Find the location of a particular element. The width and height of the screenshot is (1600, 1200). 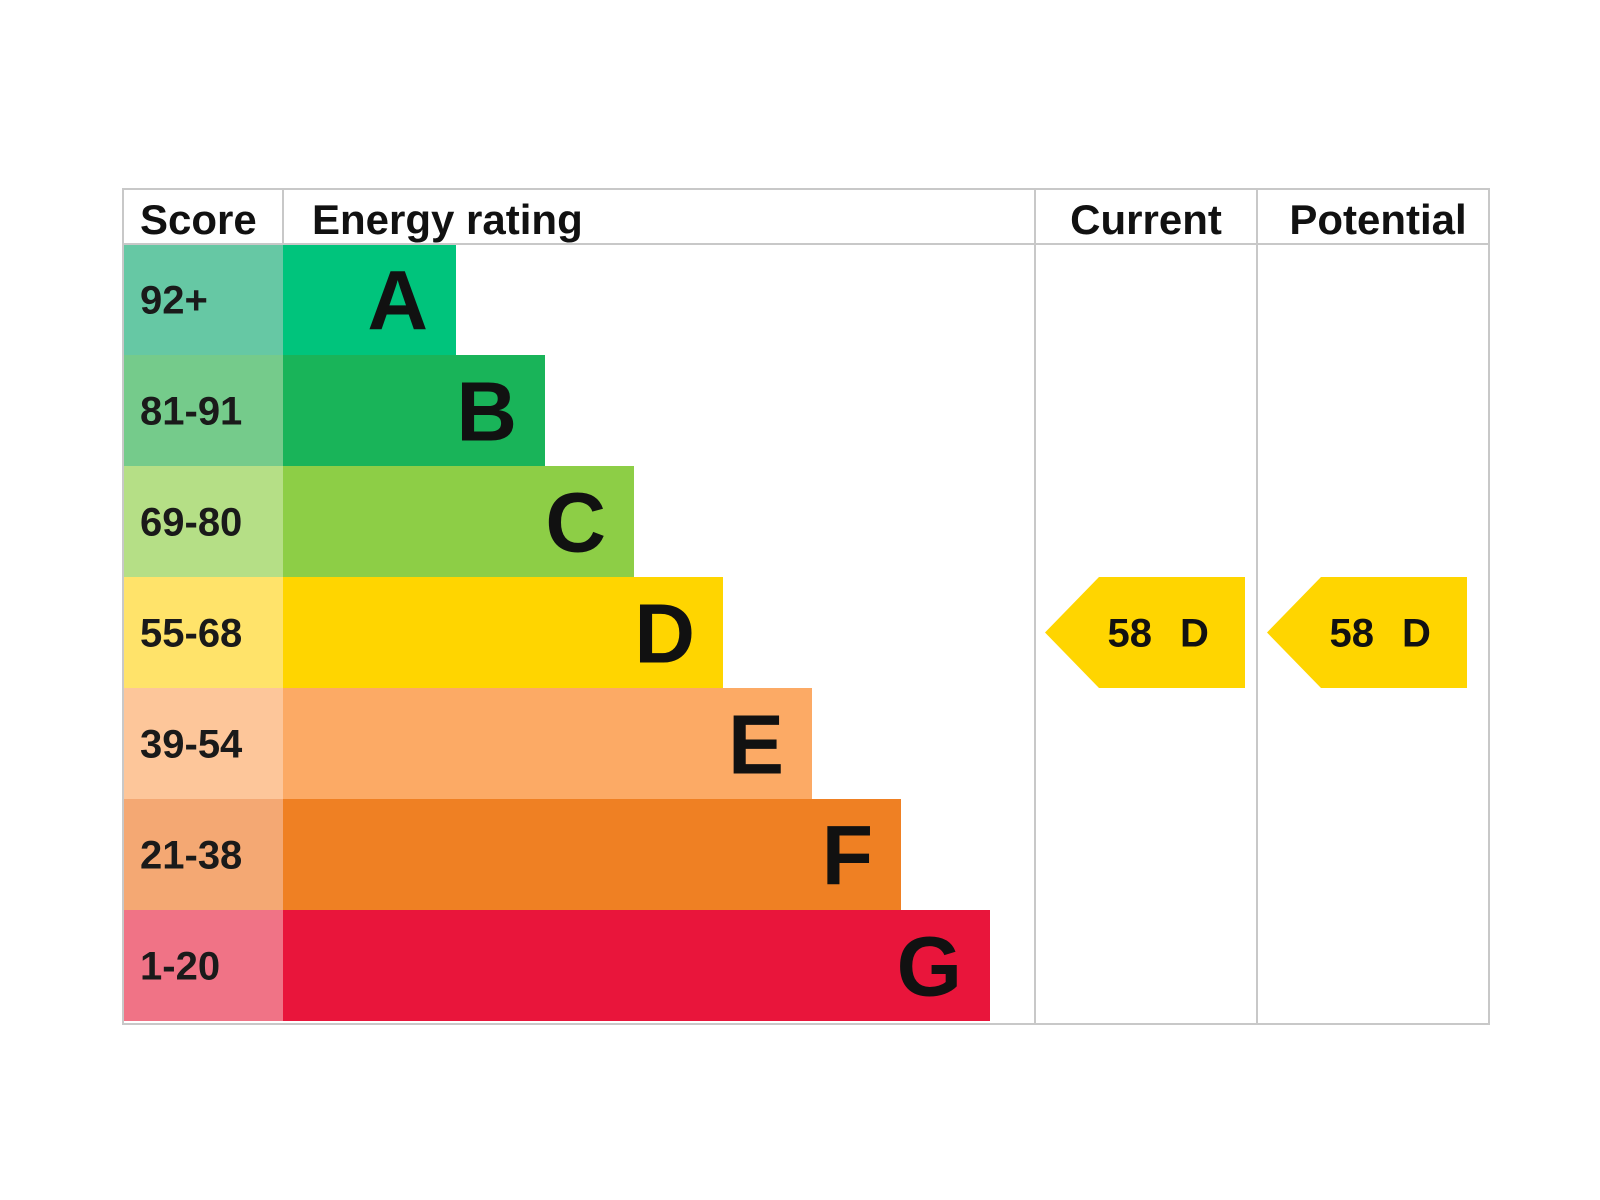

score-cell-b is located at coordinates (203, 410).